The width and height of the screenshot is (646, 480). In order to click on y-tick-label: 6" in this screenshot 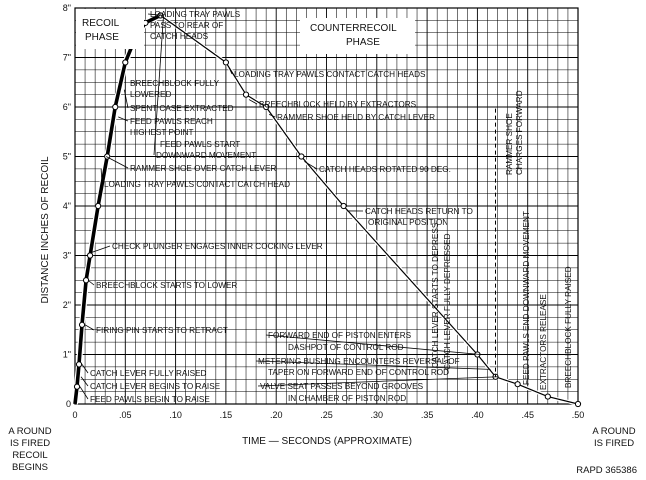, I will do `click(67, 107)`.